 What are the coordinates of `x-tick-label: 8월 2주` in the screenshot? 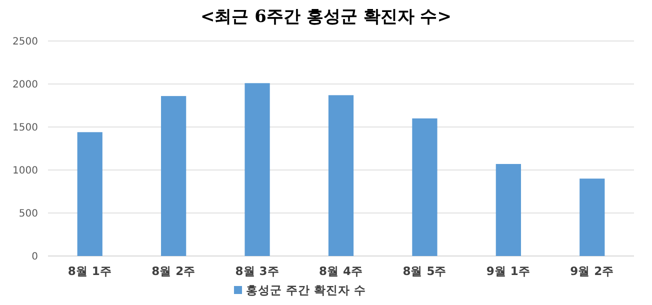 It's located at (174, 271).